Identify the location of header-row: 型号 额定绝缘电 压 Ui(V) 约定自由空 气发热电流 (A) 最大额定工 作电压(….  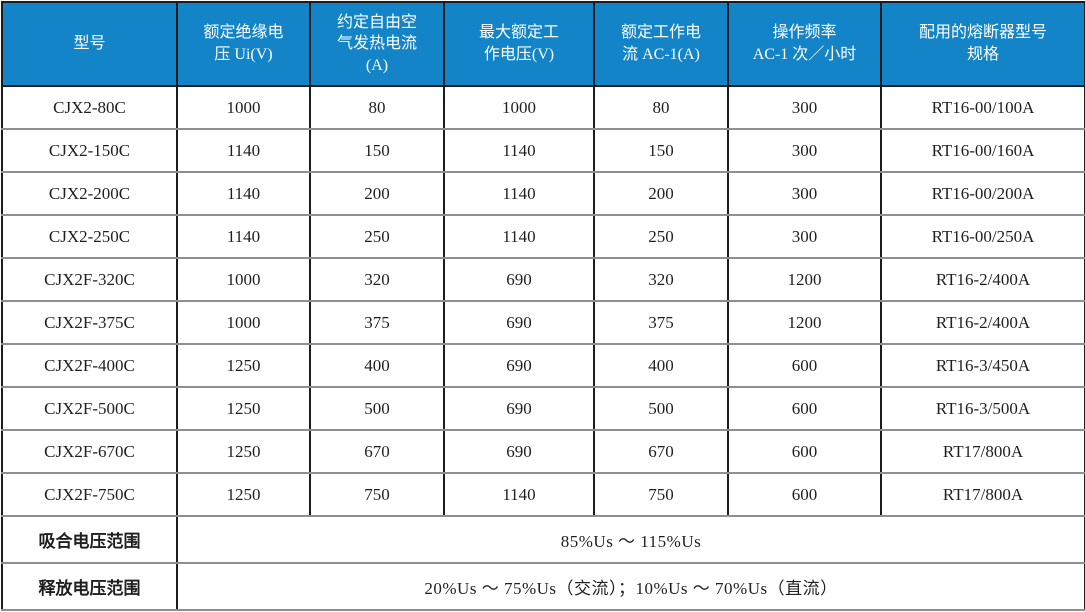
(543, 44).